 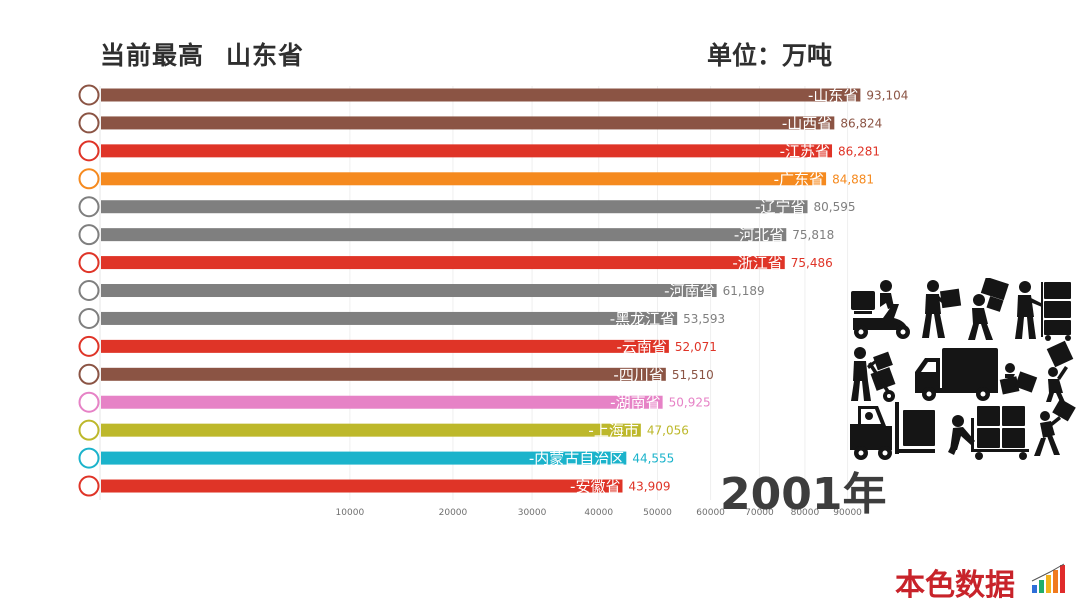 I want to click on x-tick-label: 50000, so click(x=657, y=513).